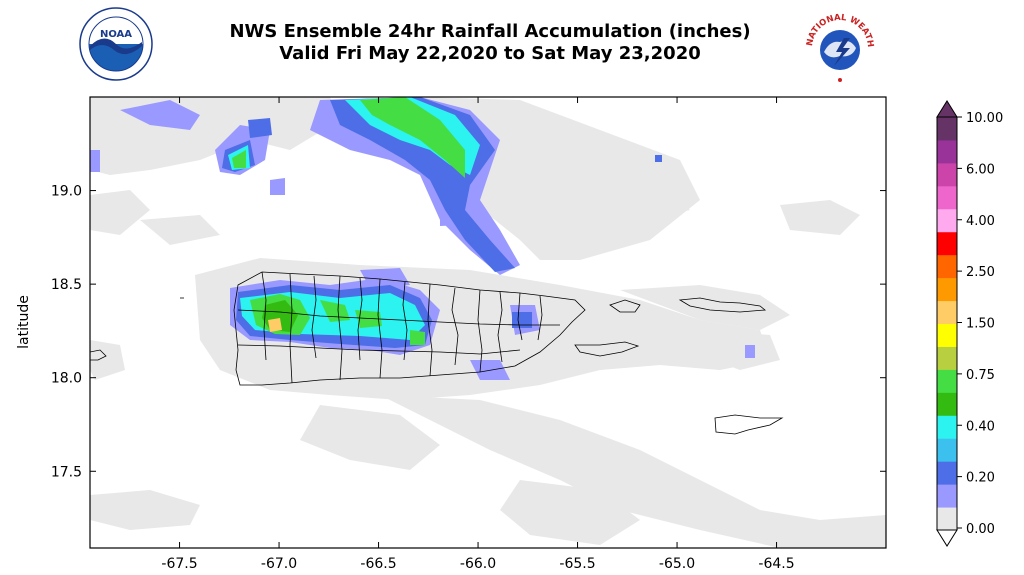 This screenshot has height=575, width=1024. I want to click on x-tick-label: -65.0, so click(677, 564).